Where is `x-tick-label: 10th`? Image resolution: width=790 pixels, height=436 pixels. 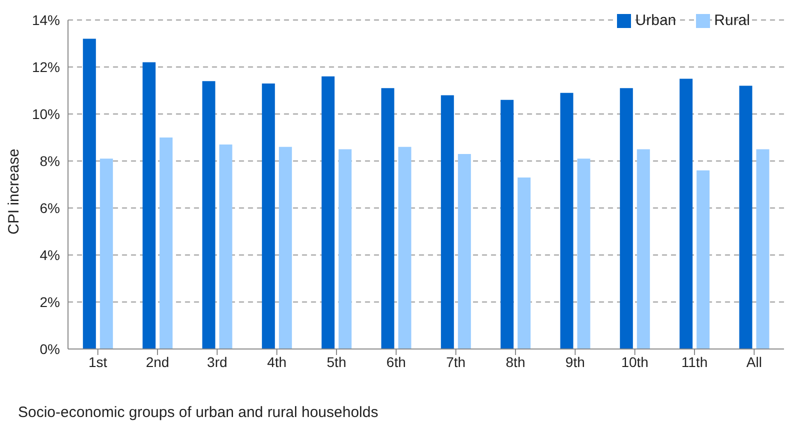
x-tick-label: 10th is located at coordinates (634, 362).